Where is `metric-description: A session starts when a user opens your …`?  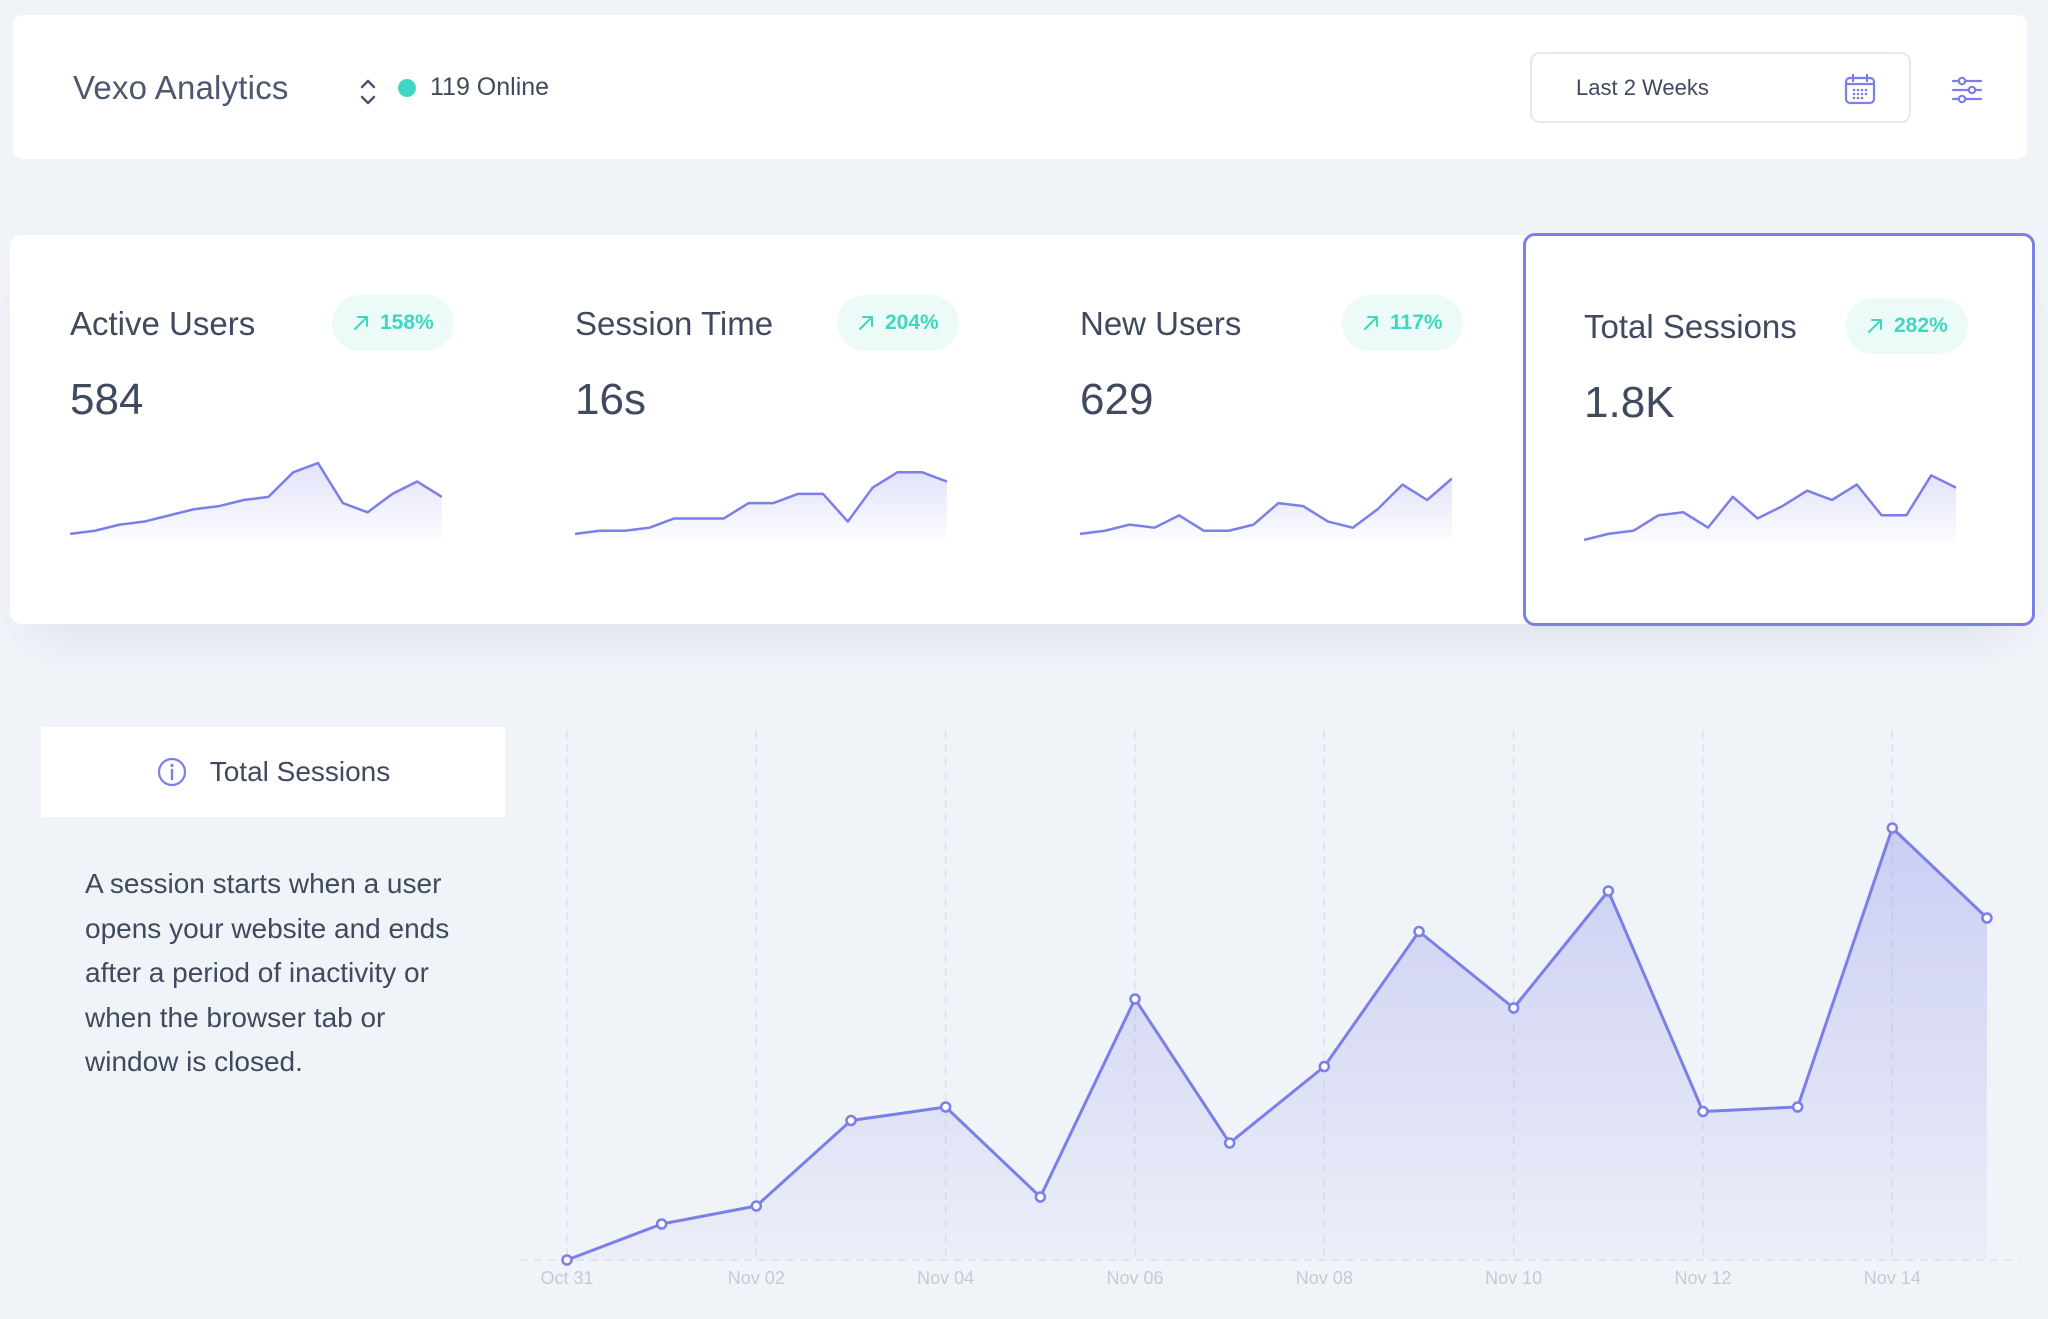
metric-description: A session starts when a user opens your … is located at coordinates (267, 972).